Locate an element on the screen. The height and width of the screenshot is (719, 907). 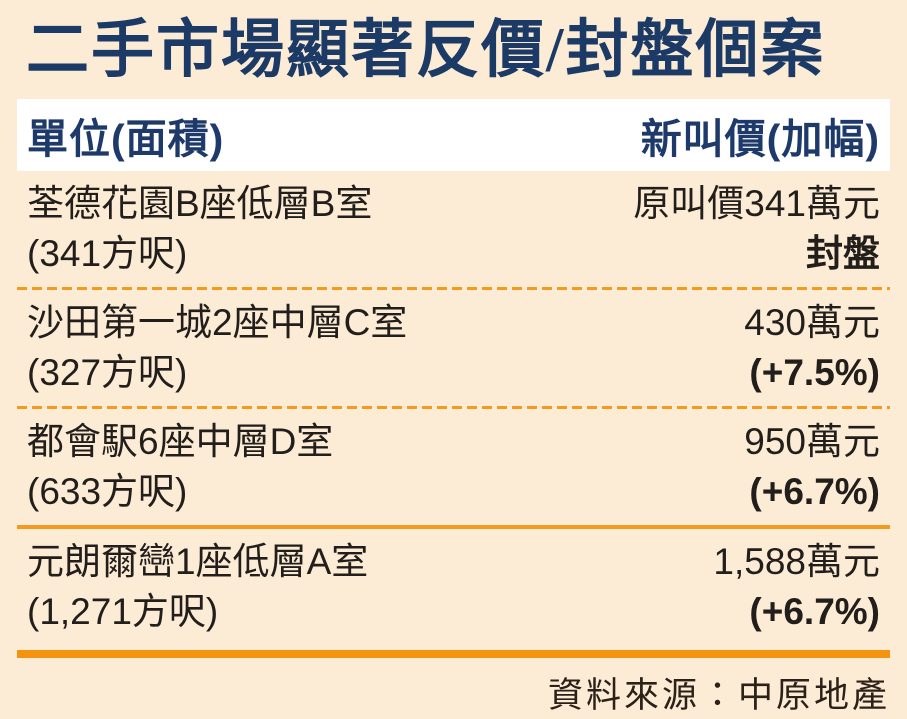
column-header-unit: 單位(面積) is located at coordinates (126, 139).